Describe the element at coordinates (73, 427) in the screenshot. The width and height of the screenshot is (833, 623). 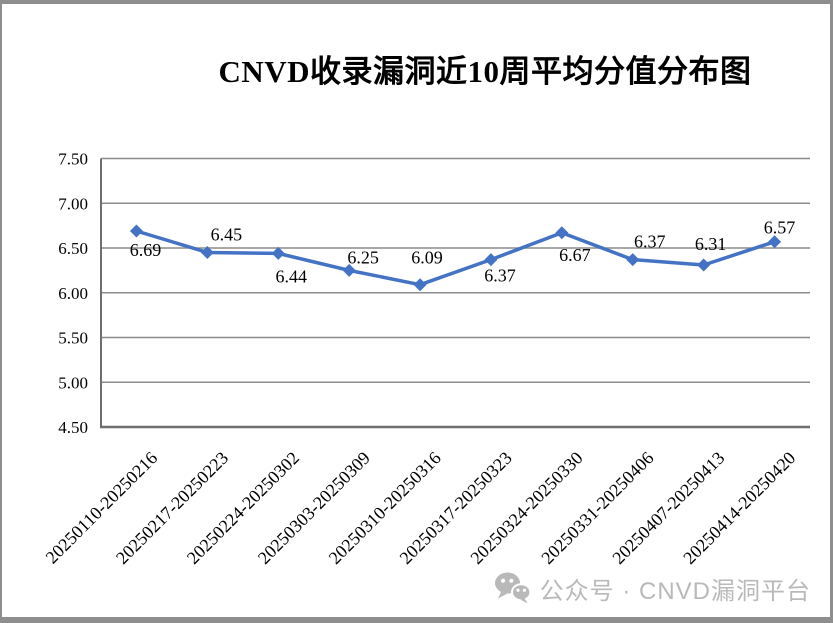
I see `y-axis-tick-label: 4.50` at that location.